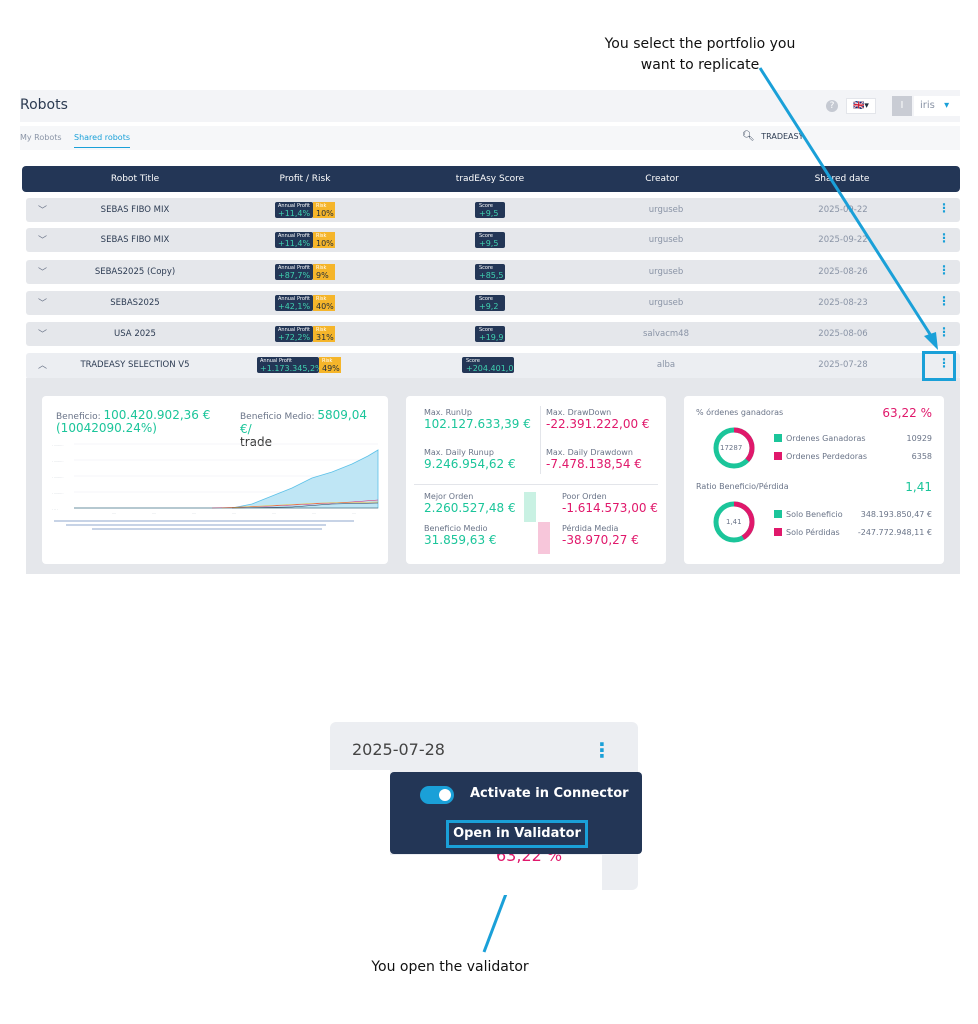 Image resolution: width=978 pixels, height=1024 pixels. What do you see at coordinates (78, 417) in the screenshot?
I see `beneficio-label: Beneficio:` at bounding box center [78, 417].